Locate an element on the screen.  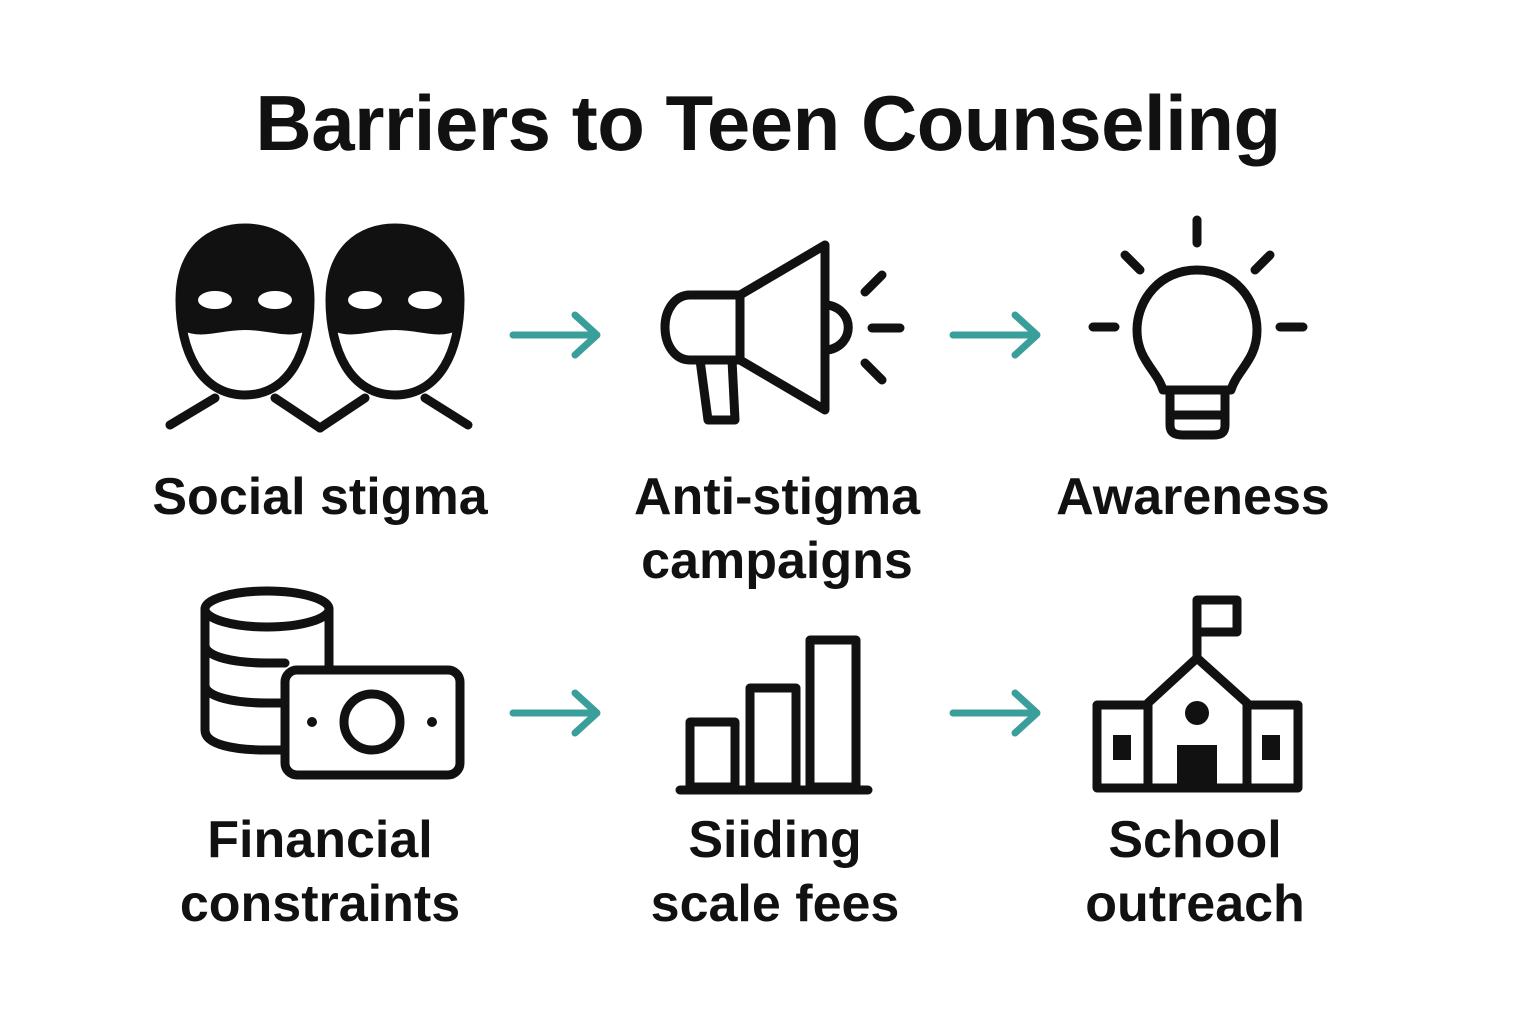
money-stack-icon is located at coordinates (332, 683).